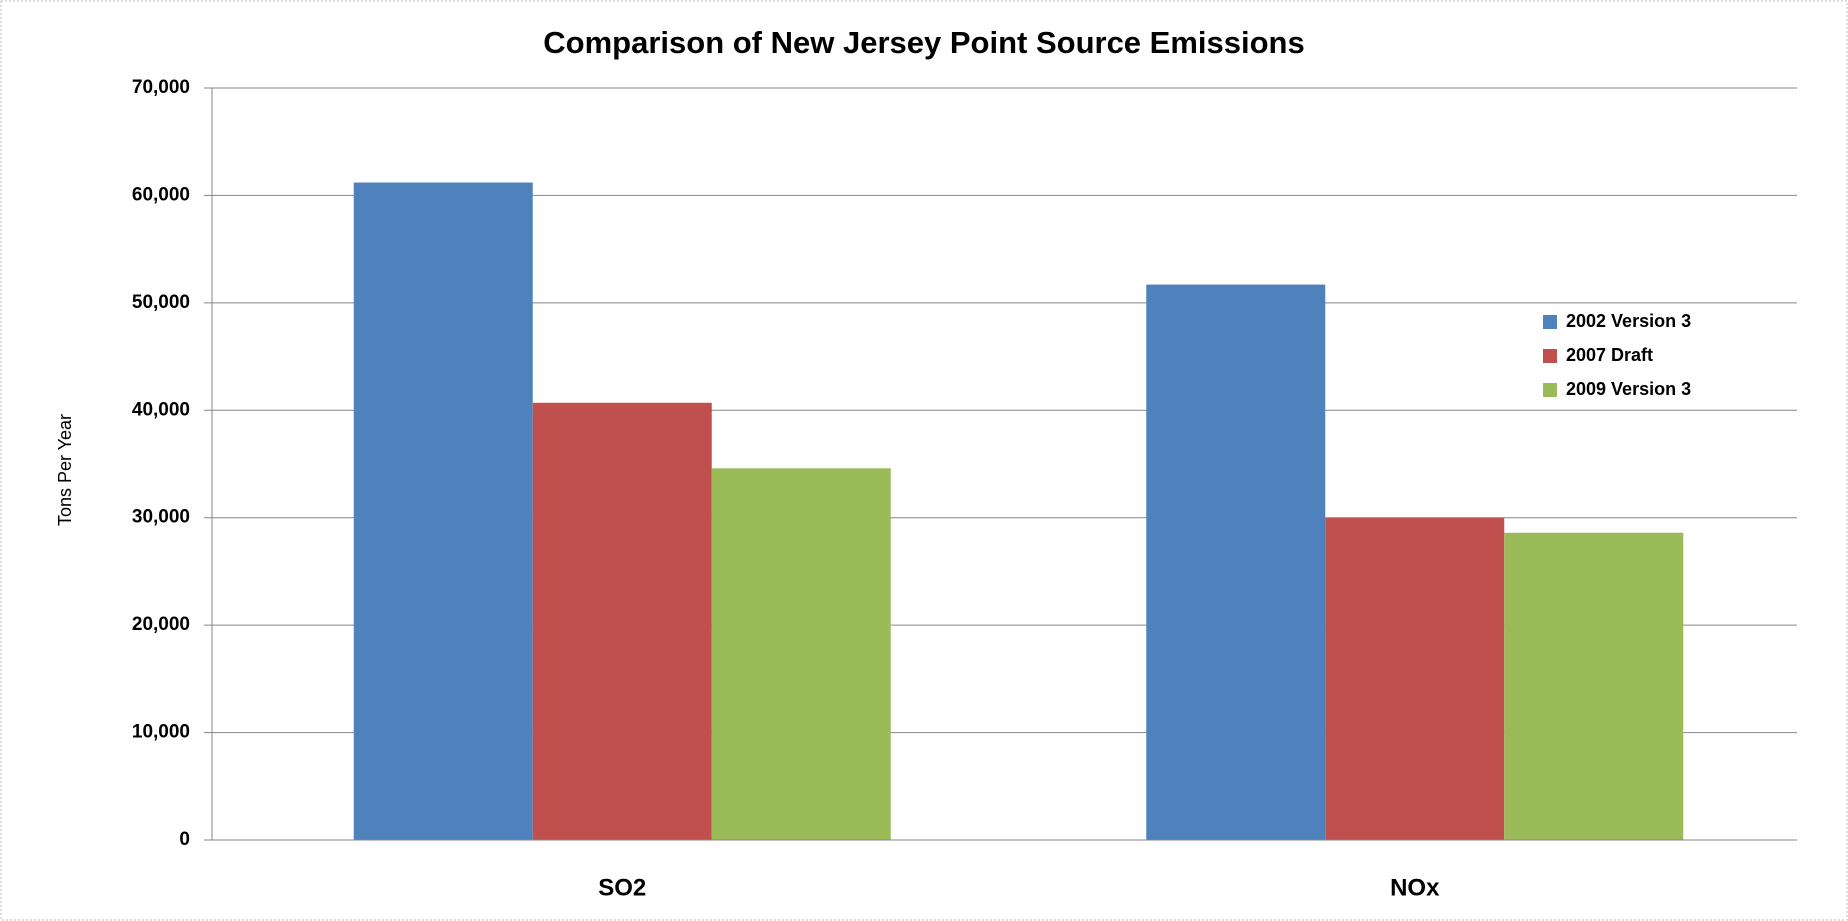 The width and height of the screenshot is (1848, 921). I want to click on legend-label: 2002 Version 3, so click(1628, 321).